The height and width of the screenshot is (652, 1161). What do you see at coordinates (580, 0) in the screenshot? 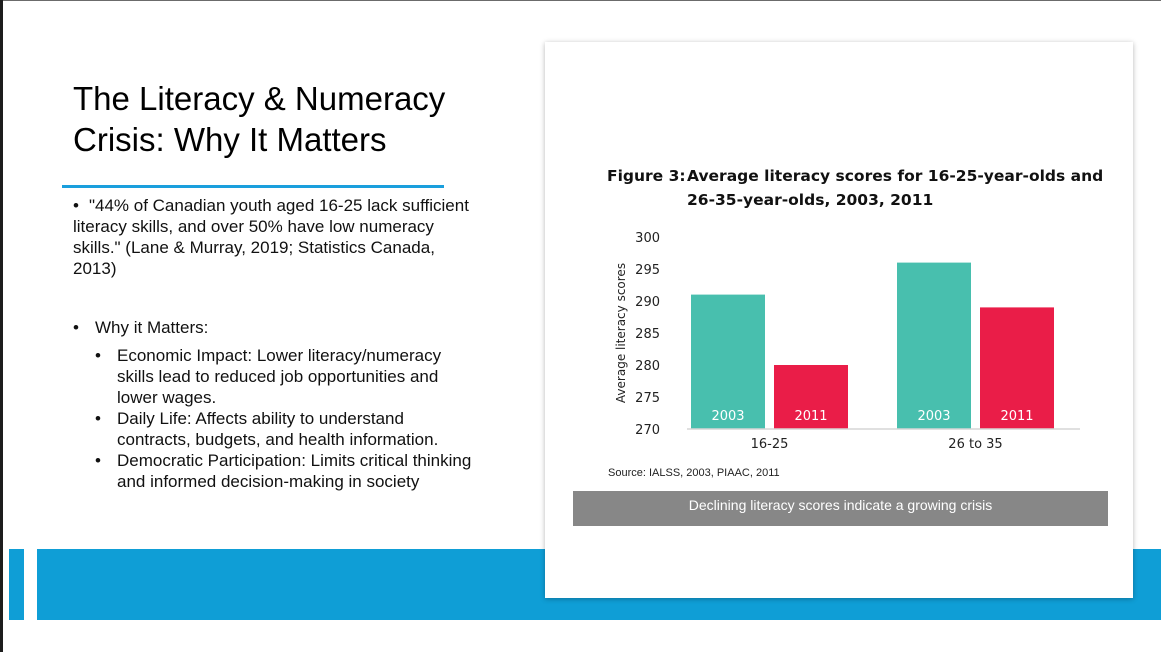
I see `slide-top-border` at bounding box center [580, 0].